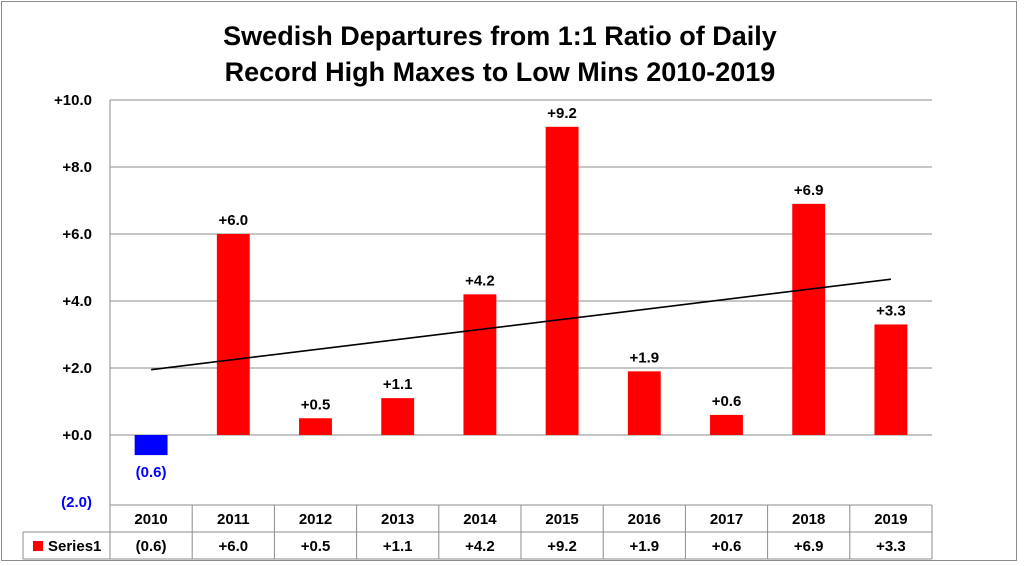 Image resolution: width=1024 pixels, height=566 pixels. I want to click on table-value: +6.9, so click(809, 546).